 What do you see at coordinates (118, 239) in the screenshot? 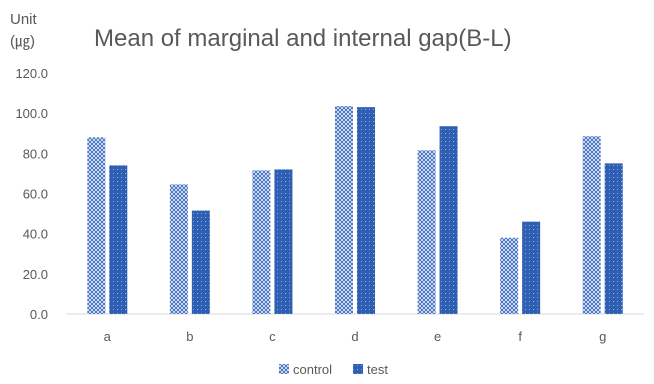
I see `bar-test-a` at bounding box center [118, 239].